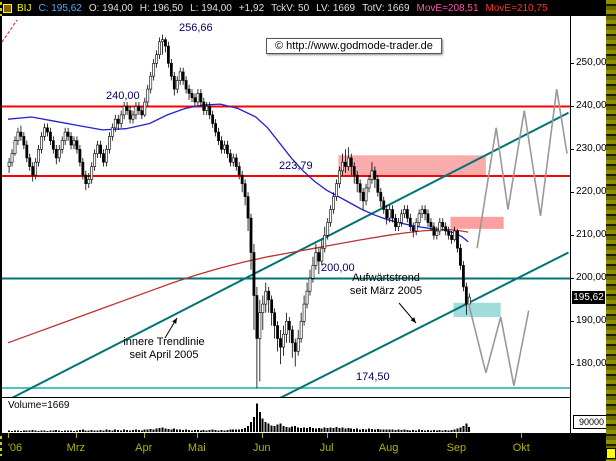  I want to click on info-token: BIJ, so click(24, 8).